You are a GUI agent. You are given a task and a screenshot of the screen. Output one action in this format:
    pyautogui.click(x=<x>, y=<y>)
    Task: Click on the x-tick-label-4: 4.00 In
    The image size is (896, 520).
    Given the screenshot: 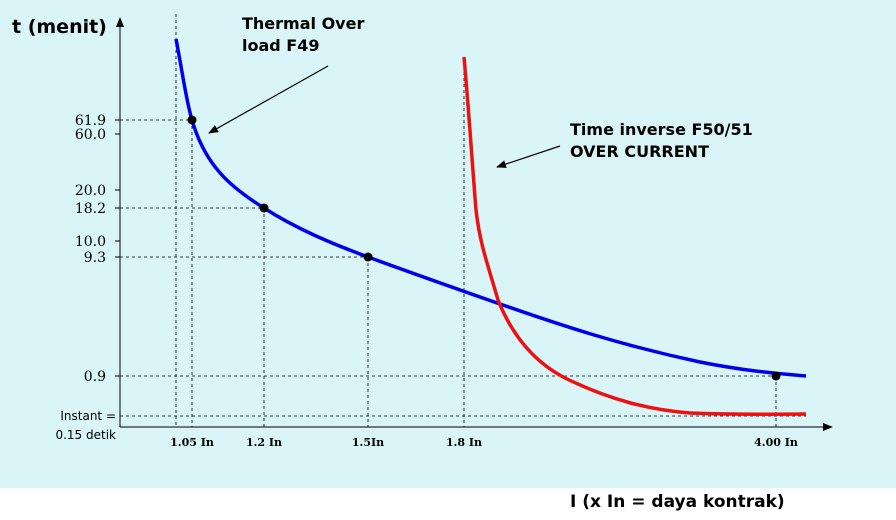 What is the action you would take?
    pyautogui.click(x=776, y=442)
    